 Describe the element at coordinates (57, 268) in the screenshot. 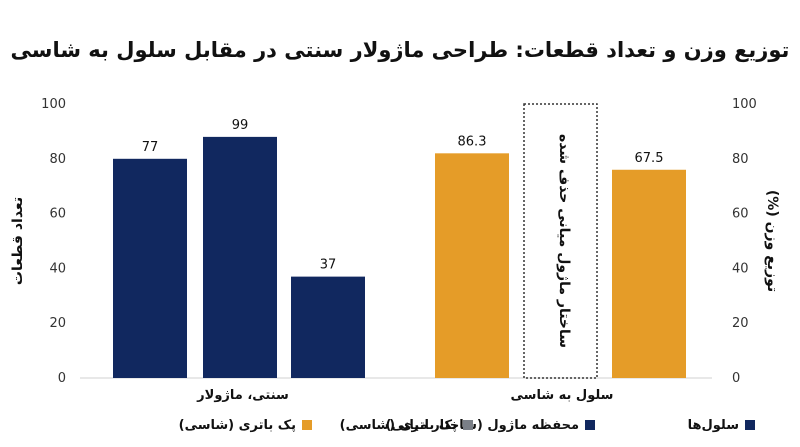

I see `y-tick-left: 40` at that location.